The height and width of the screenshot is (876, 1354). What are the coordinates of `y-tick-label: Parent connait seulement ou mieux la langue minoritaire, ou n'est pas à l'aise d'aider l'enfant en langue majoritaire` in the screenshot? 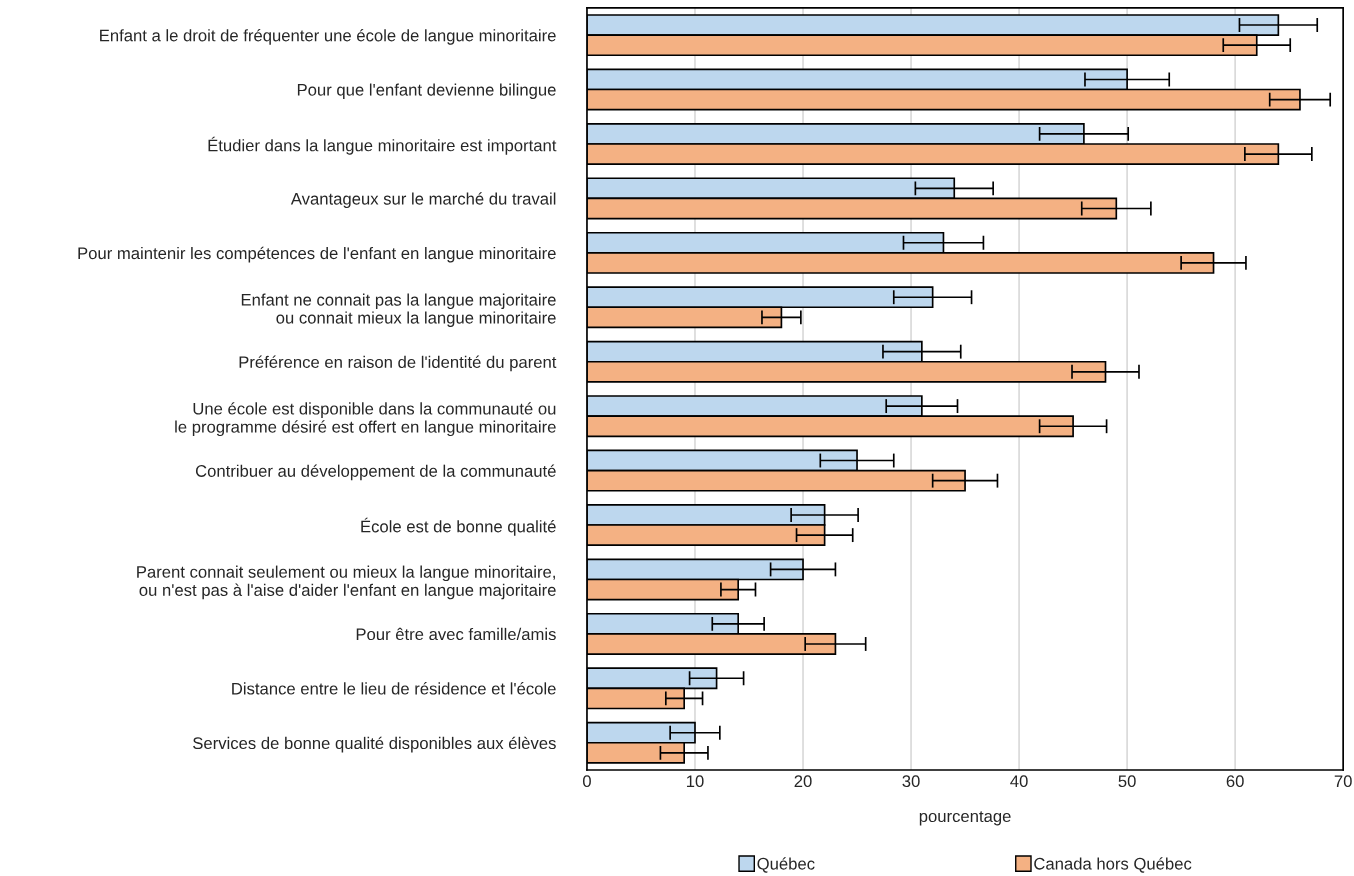 It's located at (346, 582).